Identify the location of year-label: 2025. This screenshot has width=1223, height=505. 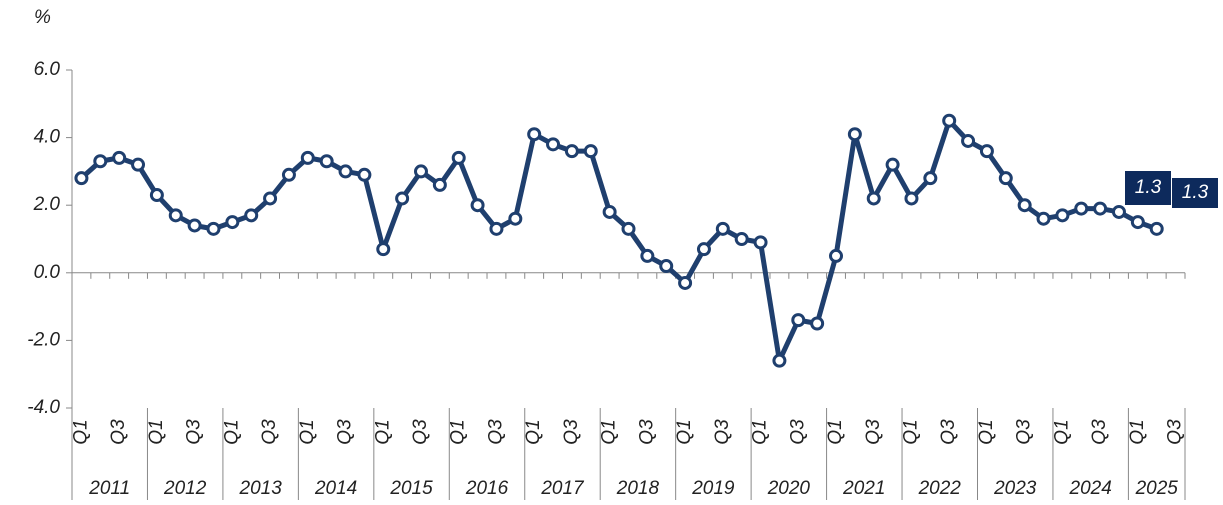
(1157, 488).